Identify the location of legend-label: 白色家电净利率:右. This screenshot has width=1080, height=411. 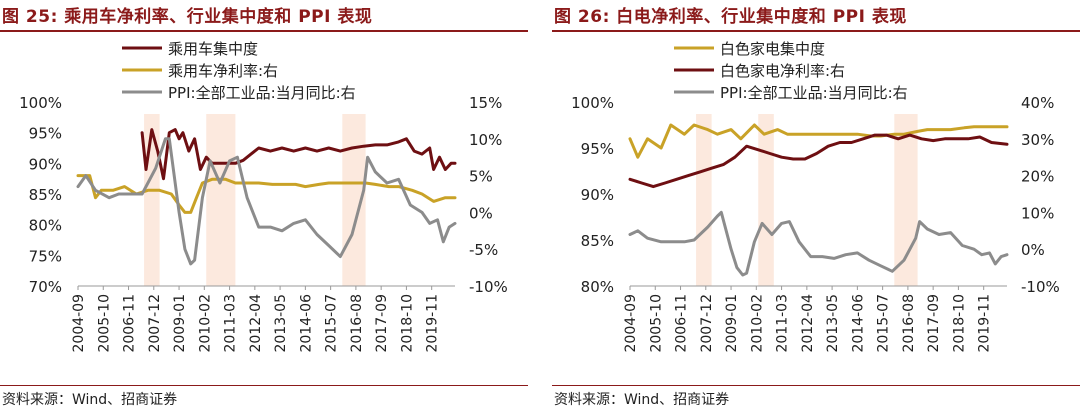
(782, 71).